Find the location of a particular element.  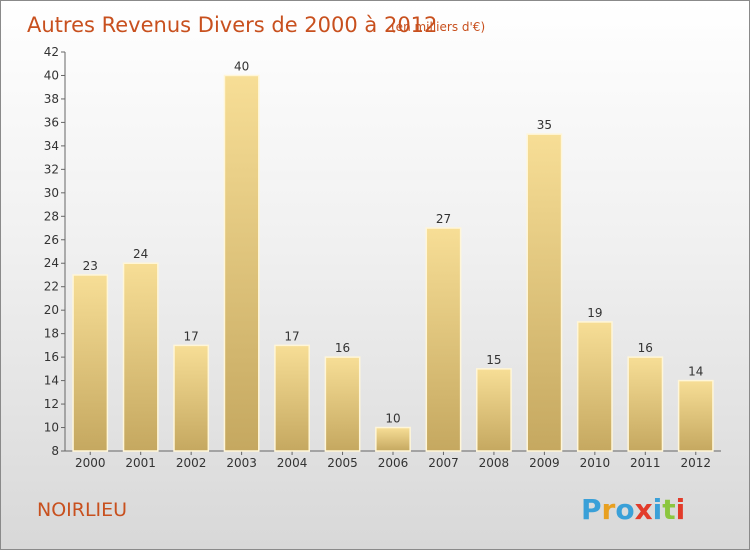

logo-letter: P is located at coordinates (591, 509).